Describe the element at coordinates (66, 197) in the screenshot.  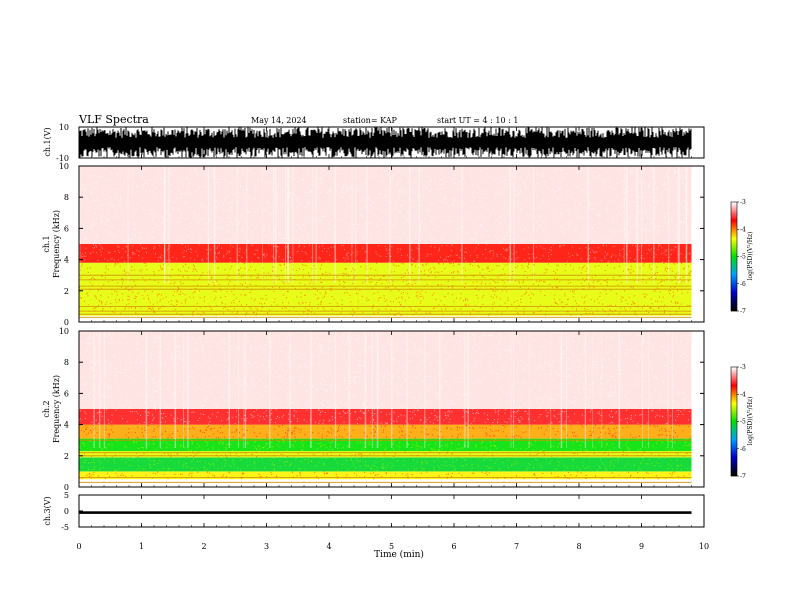
I see `ch1-spec-ytick-label: 8` at that location.